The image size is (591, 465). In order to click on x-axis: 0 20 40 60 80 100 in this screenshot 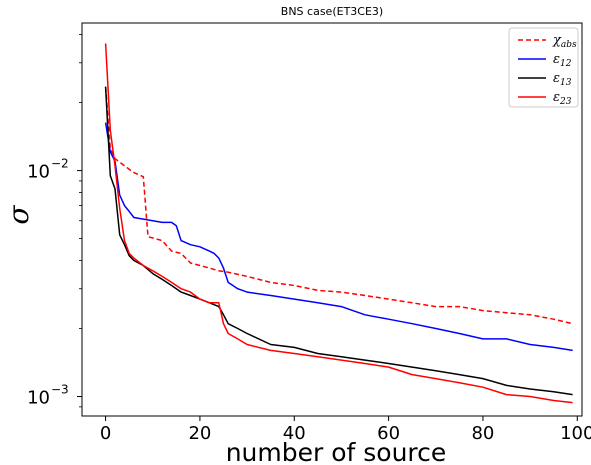, I will do `click(345, 430)`.